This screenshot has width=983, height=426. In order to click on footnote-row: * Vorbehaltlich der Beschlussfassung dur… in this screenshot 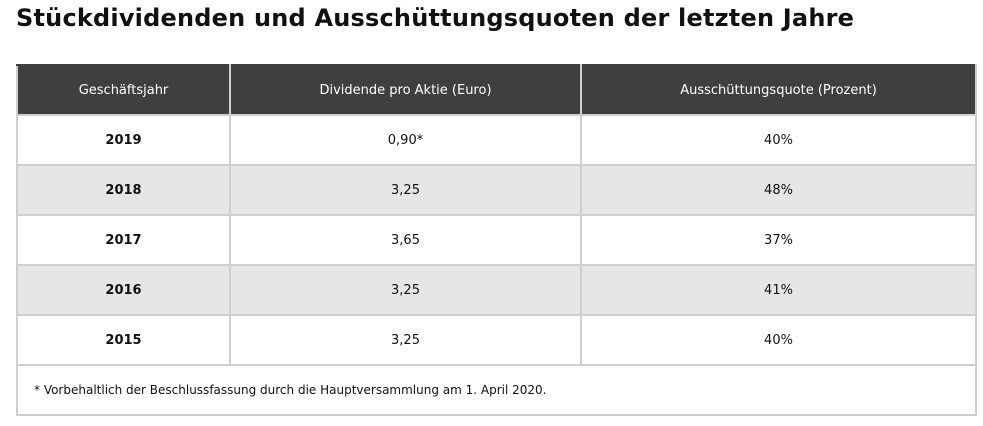, I will do `click(496, 390)`.